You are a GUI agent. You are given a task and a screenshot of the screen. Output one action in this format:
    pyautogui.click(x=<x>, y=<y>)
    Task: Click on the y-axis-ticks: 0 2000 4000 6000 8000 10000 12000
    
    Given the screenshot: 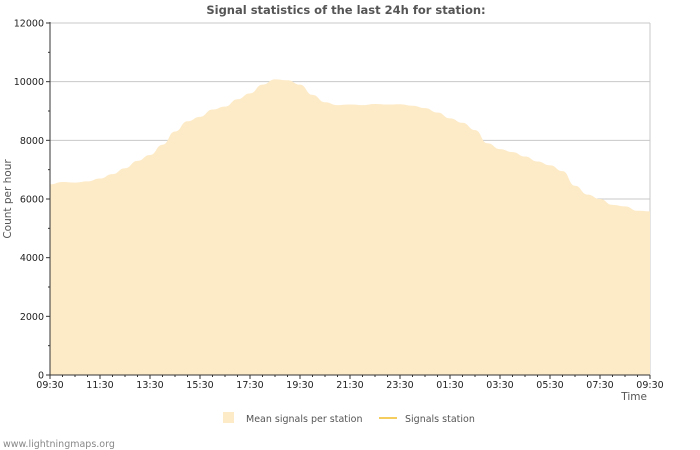 What is the action you would take?
    pyautogui.click(x=32, y=200)
    